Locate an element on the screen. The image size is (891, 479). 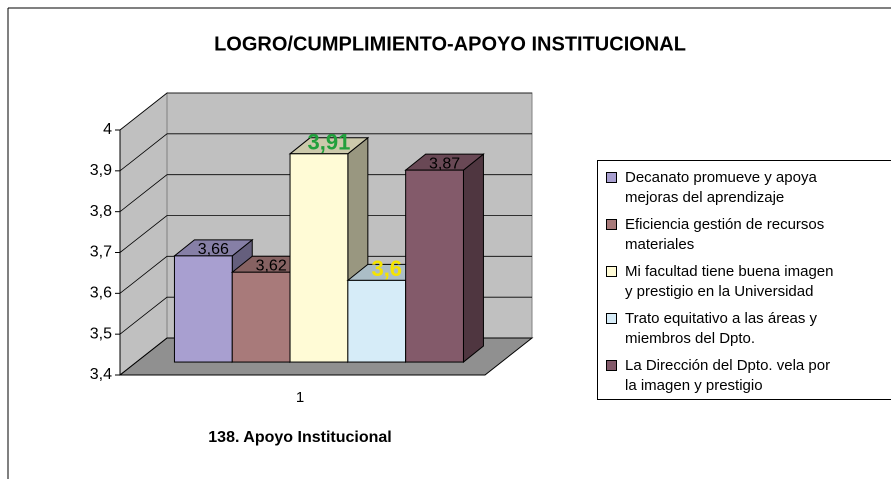
y-tick-label: 3,7 is located at coordinates (101, 252).